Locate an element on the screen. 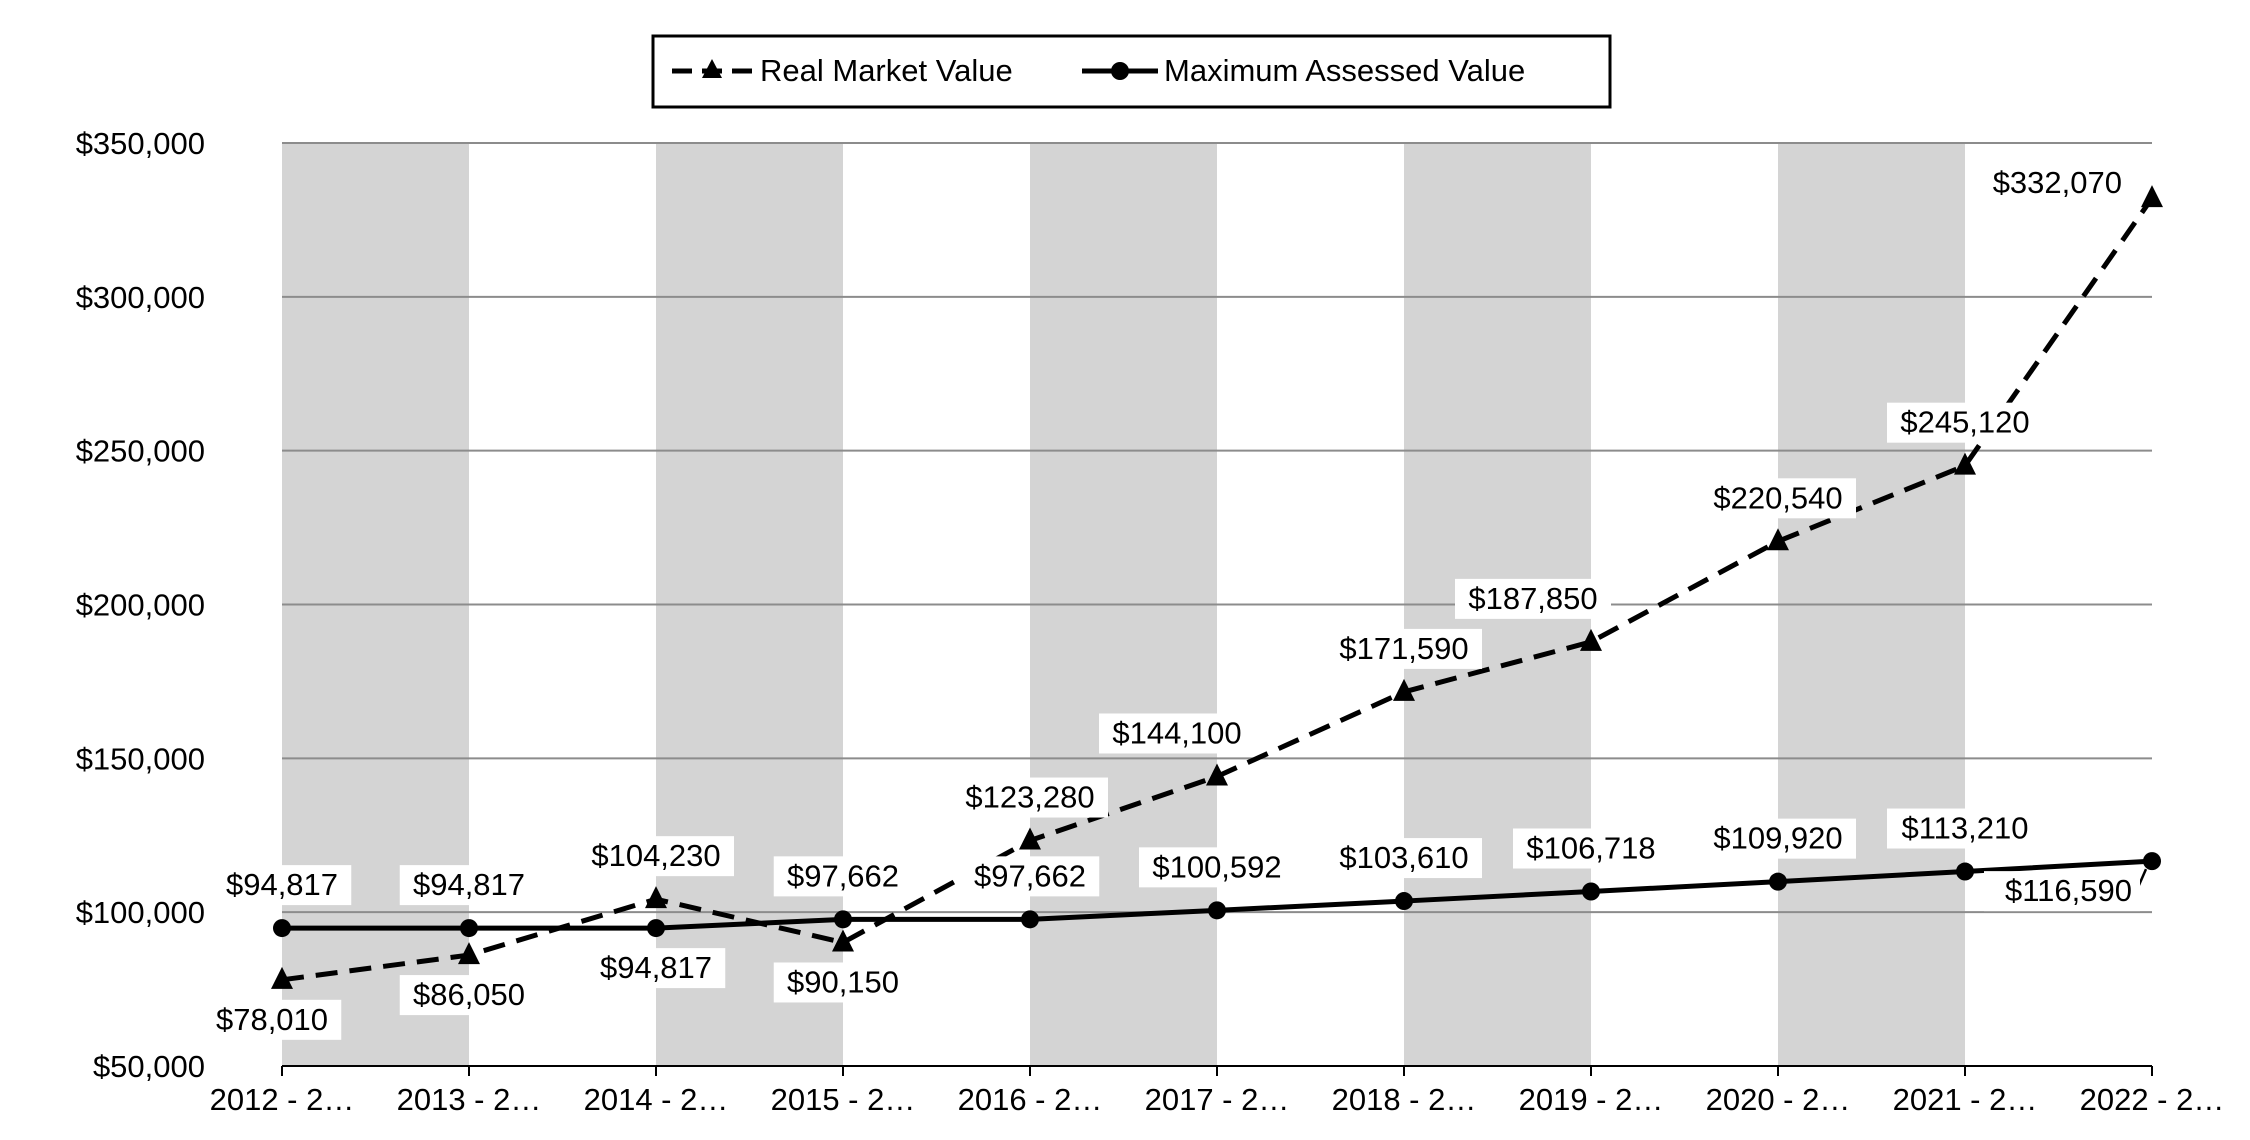 The image size is (2250, 1140). data-label-maximum-assessed-value: $109,920 is located at coordinates (1777, 838).